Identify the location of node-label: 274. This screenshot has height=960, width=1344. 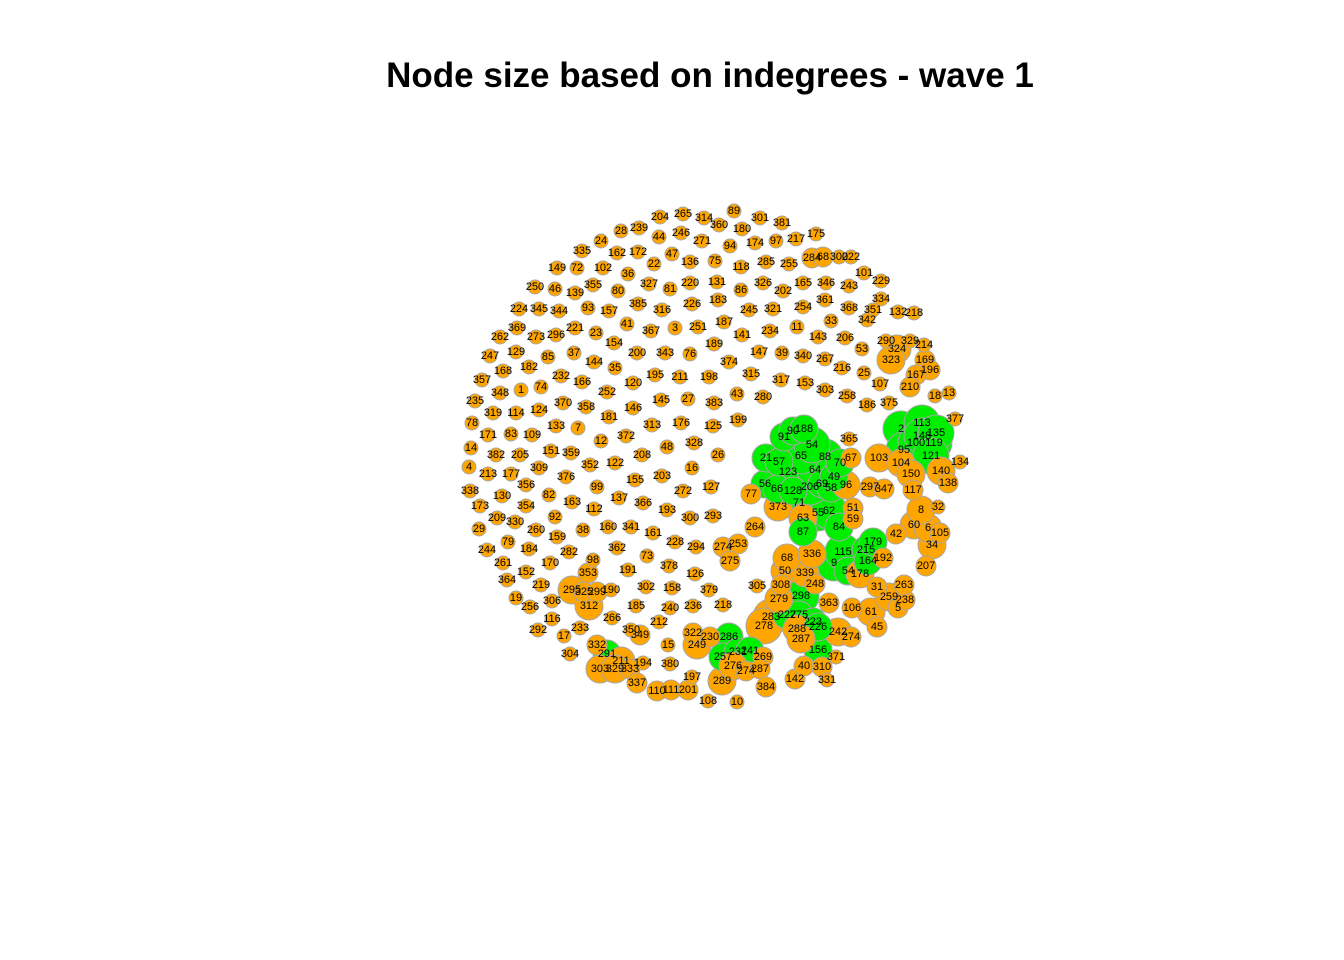
(851, 637).